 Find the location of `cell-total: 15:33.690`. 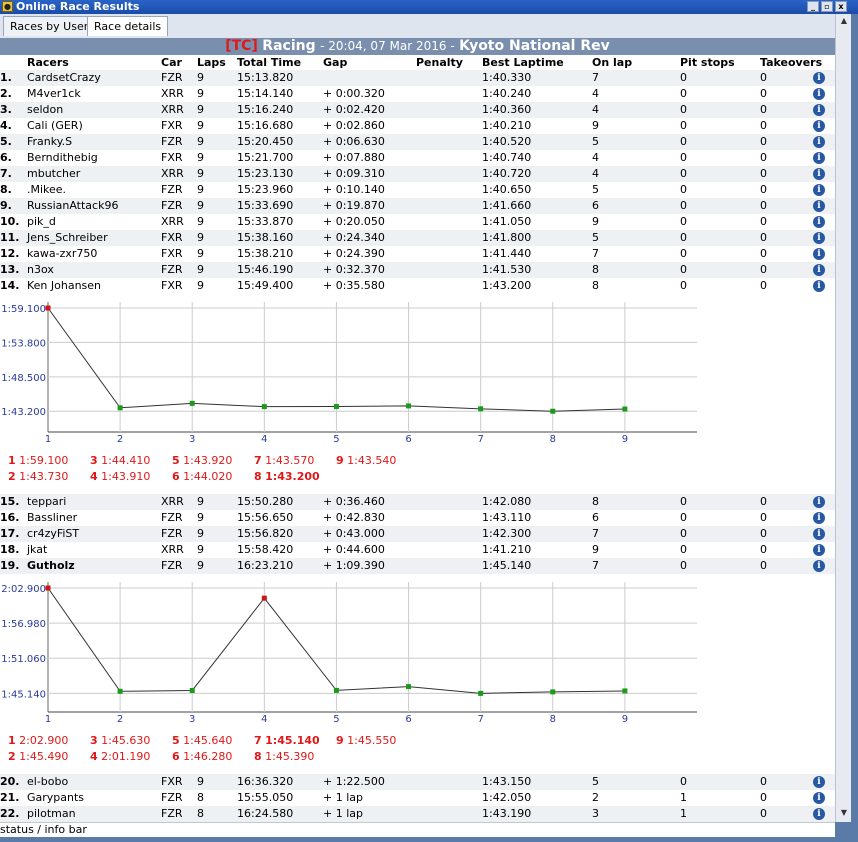

cell-total: 15:33.690 is located at coordinates (265, 205).